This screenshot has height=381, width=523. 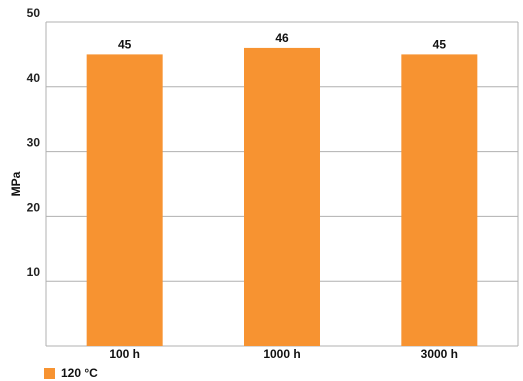 I want to click on y-tick-label: 50, so click(x=34, y=13).